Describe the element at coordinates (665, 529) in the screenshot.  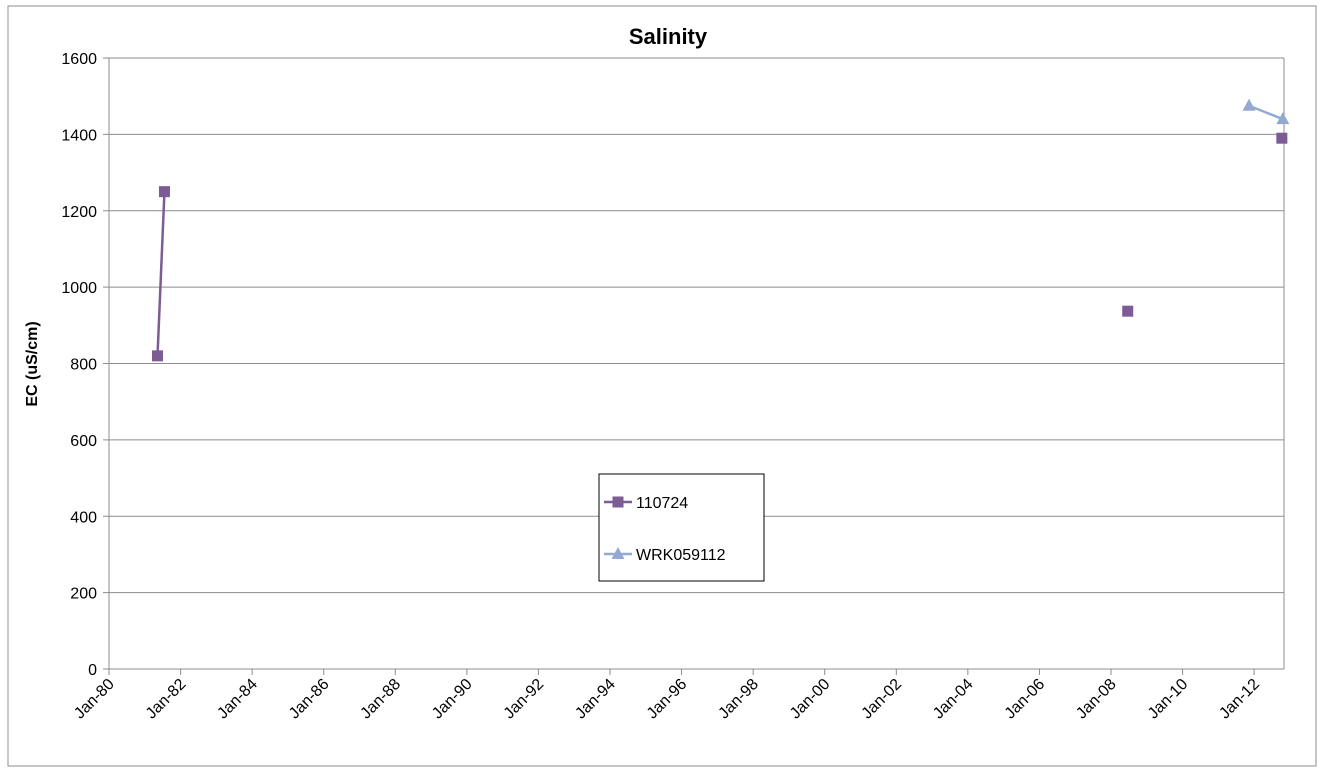
I see `legend-entries: 110724 WRK059112` at that location.